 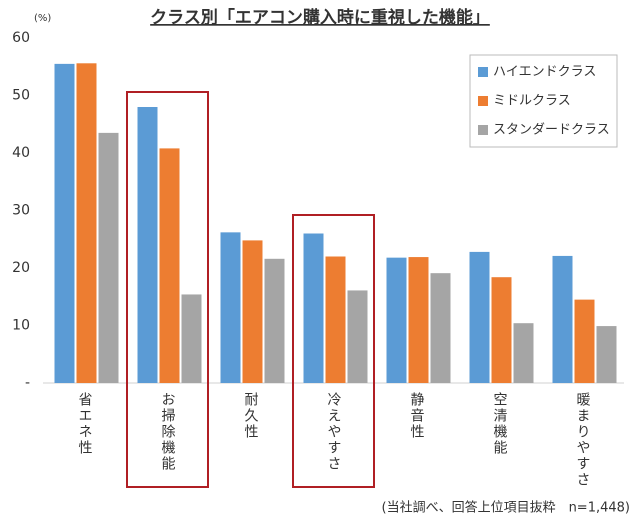 I want to click on y-tick-label: -, so click(x=27, y=383).